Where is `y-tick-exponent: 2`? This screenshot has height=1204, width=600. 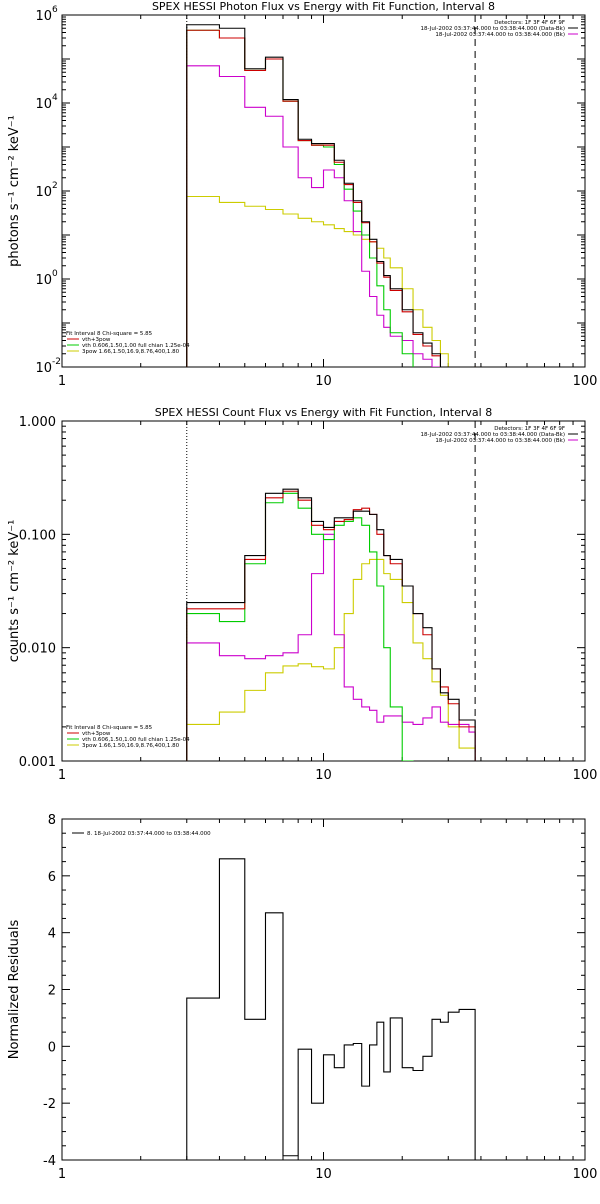 y-tick-exponent: 2 is located at coordinates (55, 186).